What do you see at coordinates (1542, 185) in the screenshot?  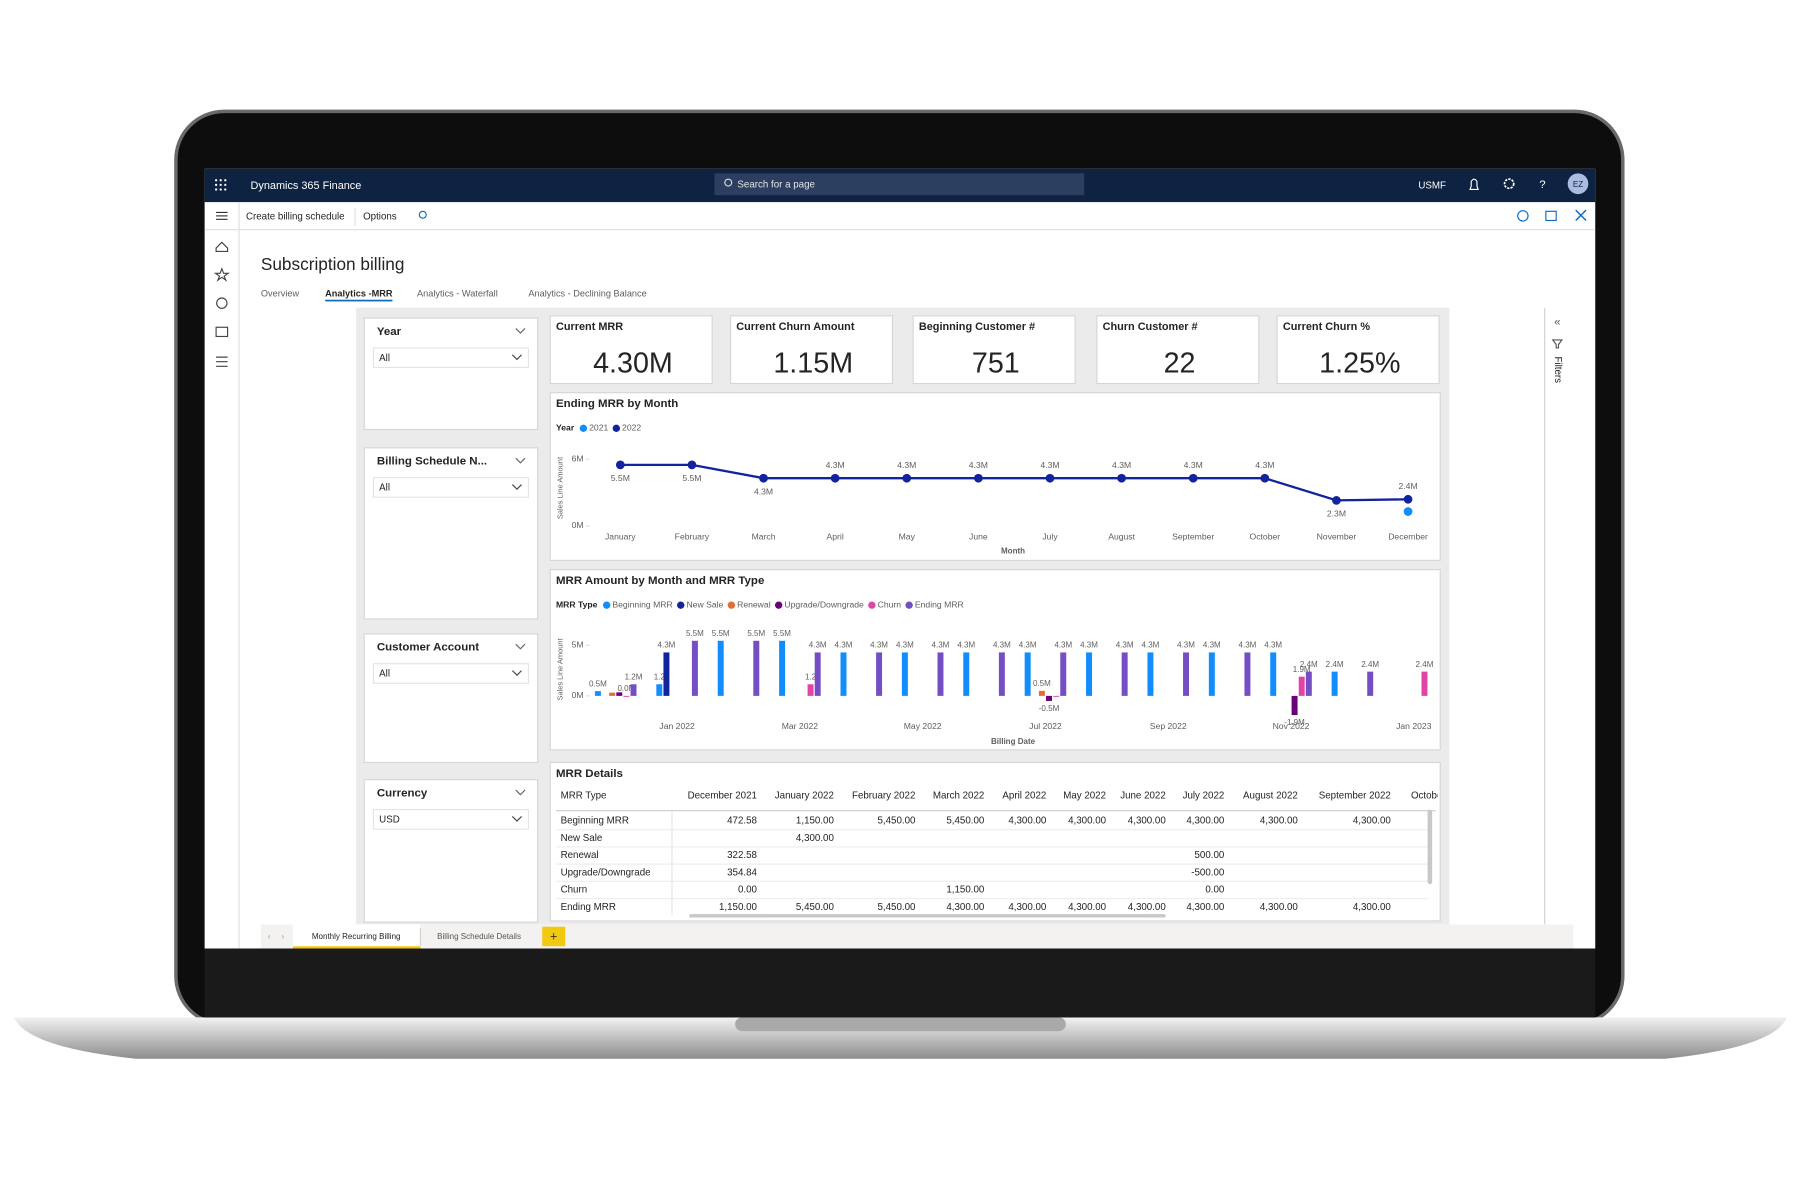 I see `help-icon: ?` at bounding box center [1542, 185].